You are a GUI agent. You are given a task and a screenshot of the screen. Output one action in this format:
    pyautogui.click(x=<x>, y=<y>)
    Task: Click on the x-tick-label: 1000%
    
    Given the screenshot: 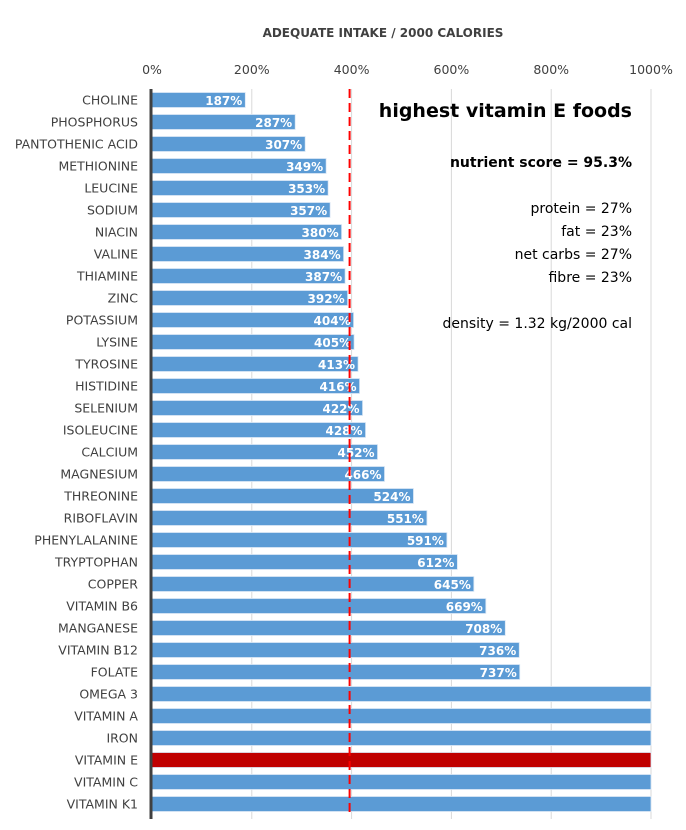 What is the action you would take?
    pyautogui.click(x=651, y=69)
    